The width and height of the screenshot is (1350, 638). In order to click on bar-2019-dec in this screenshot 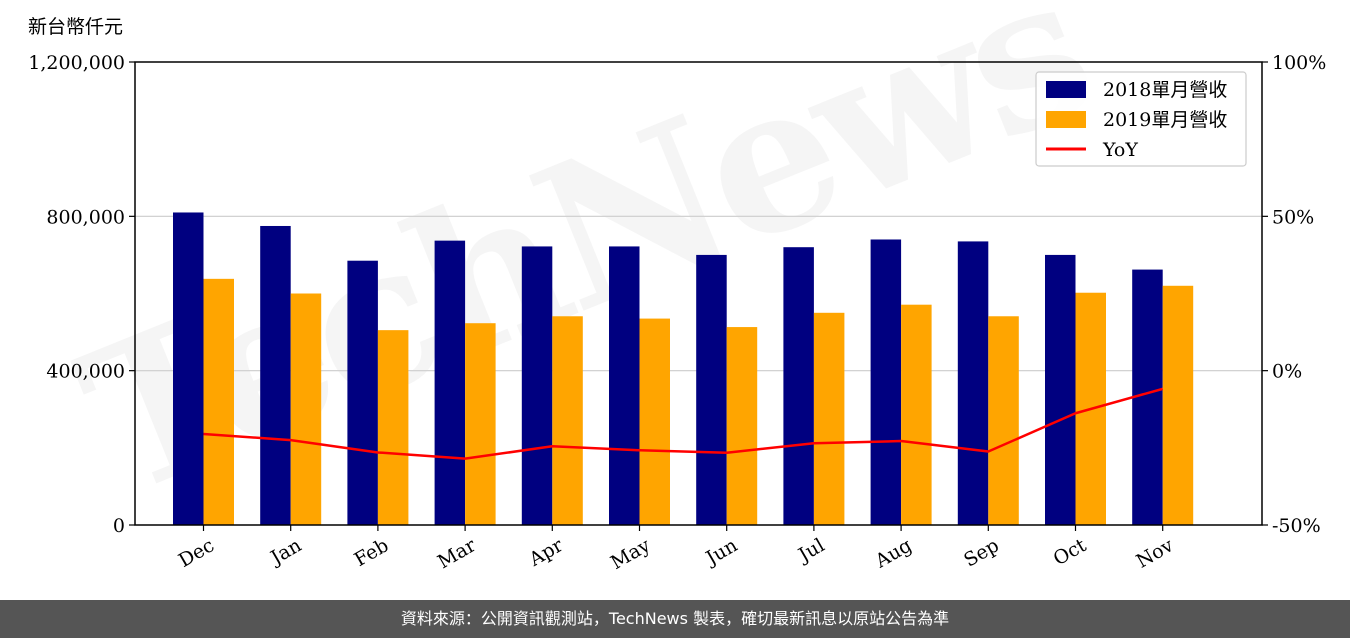, I will do `click(218, 401)`.